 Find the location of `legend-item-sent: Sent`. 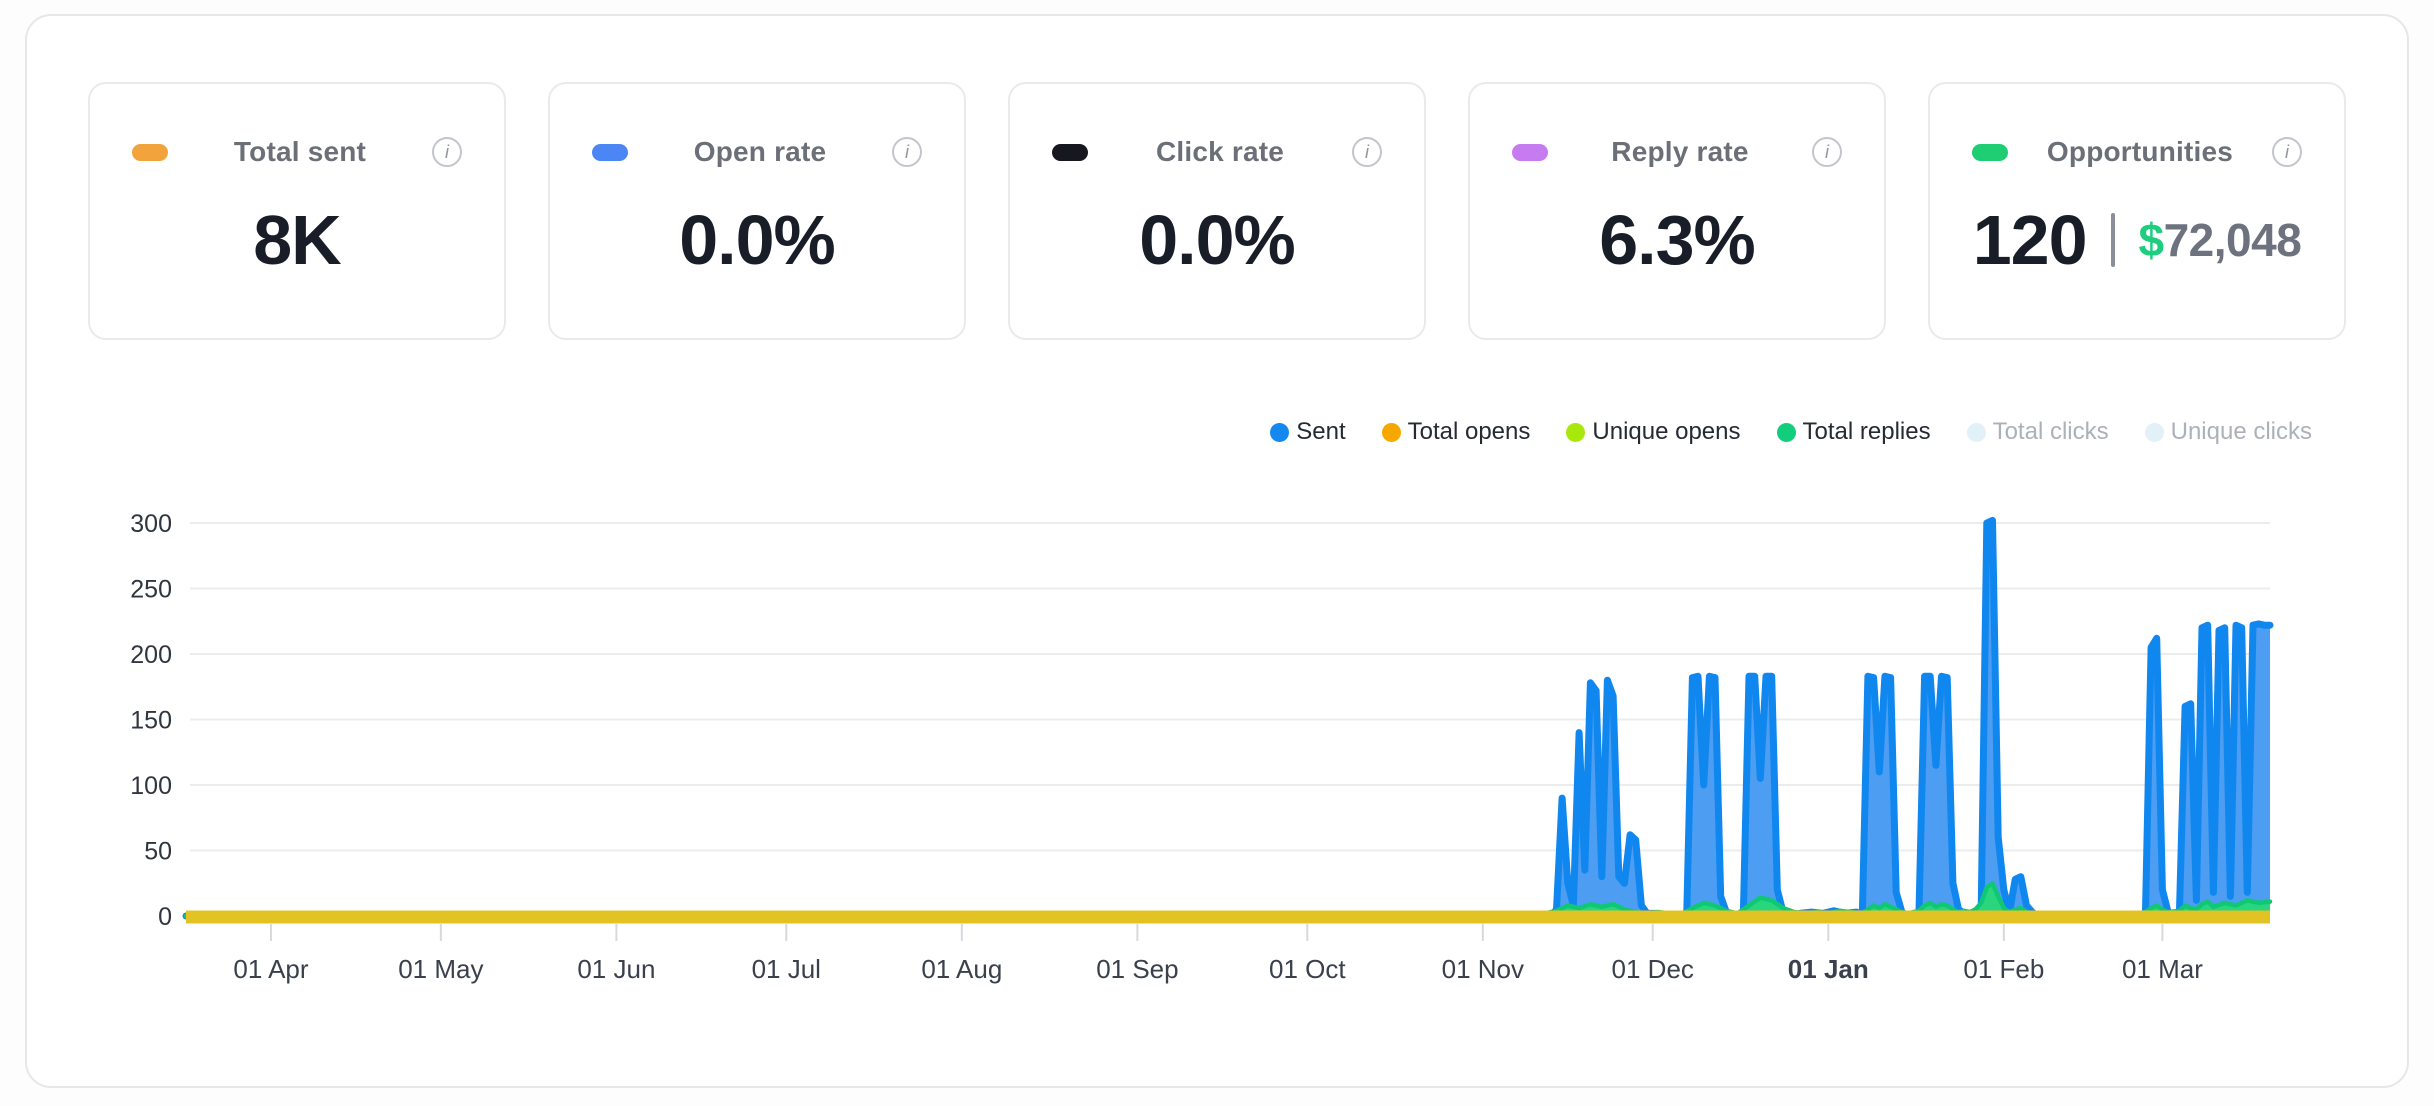

legend-item-sent: Sent is located at coordinates (1308, 432).